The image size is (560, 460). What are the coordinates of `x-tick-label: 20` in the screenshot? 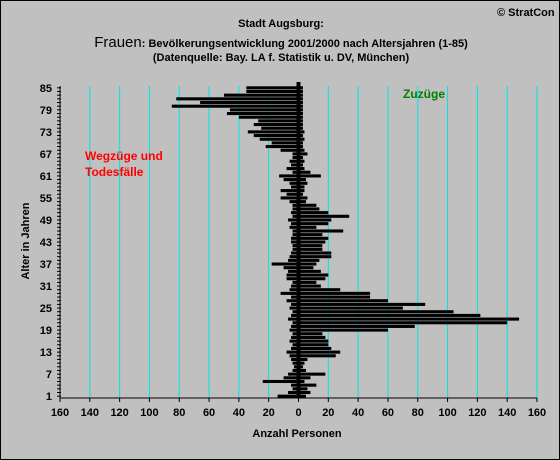 It's located at (328, 413).